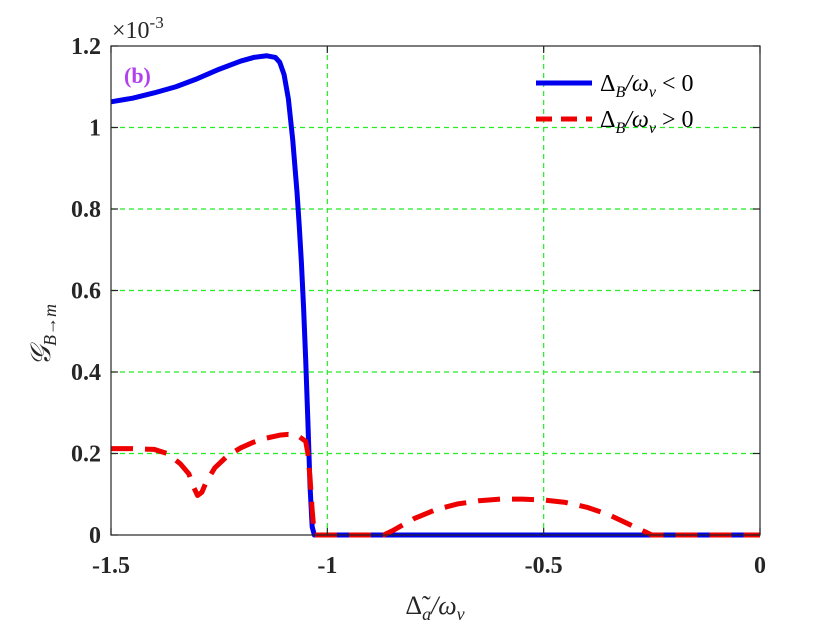  What do you see at coordinates (42, 335) in the screenshot?
I see `y-axis-label: 𝒢B→m` at bounding box center [42, 335].